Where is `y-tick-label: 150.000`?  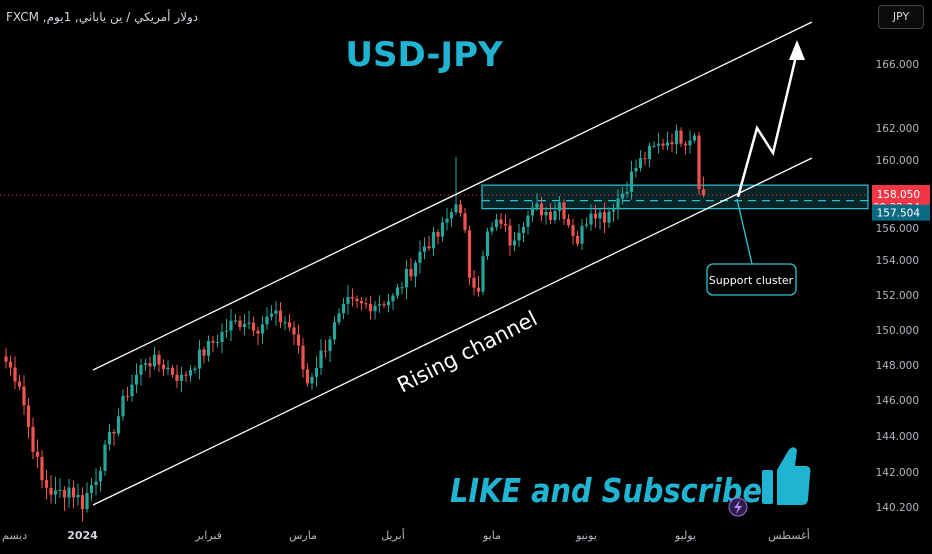 y-tick-label: 150.000 is located at coordinates (897, 331).